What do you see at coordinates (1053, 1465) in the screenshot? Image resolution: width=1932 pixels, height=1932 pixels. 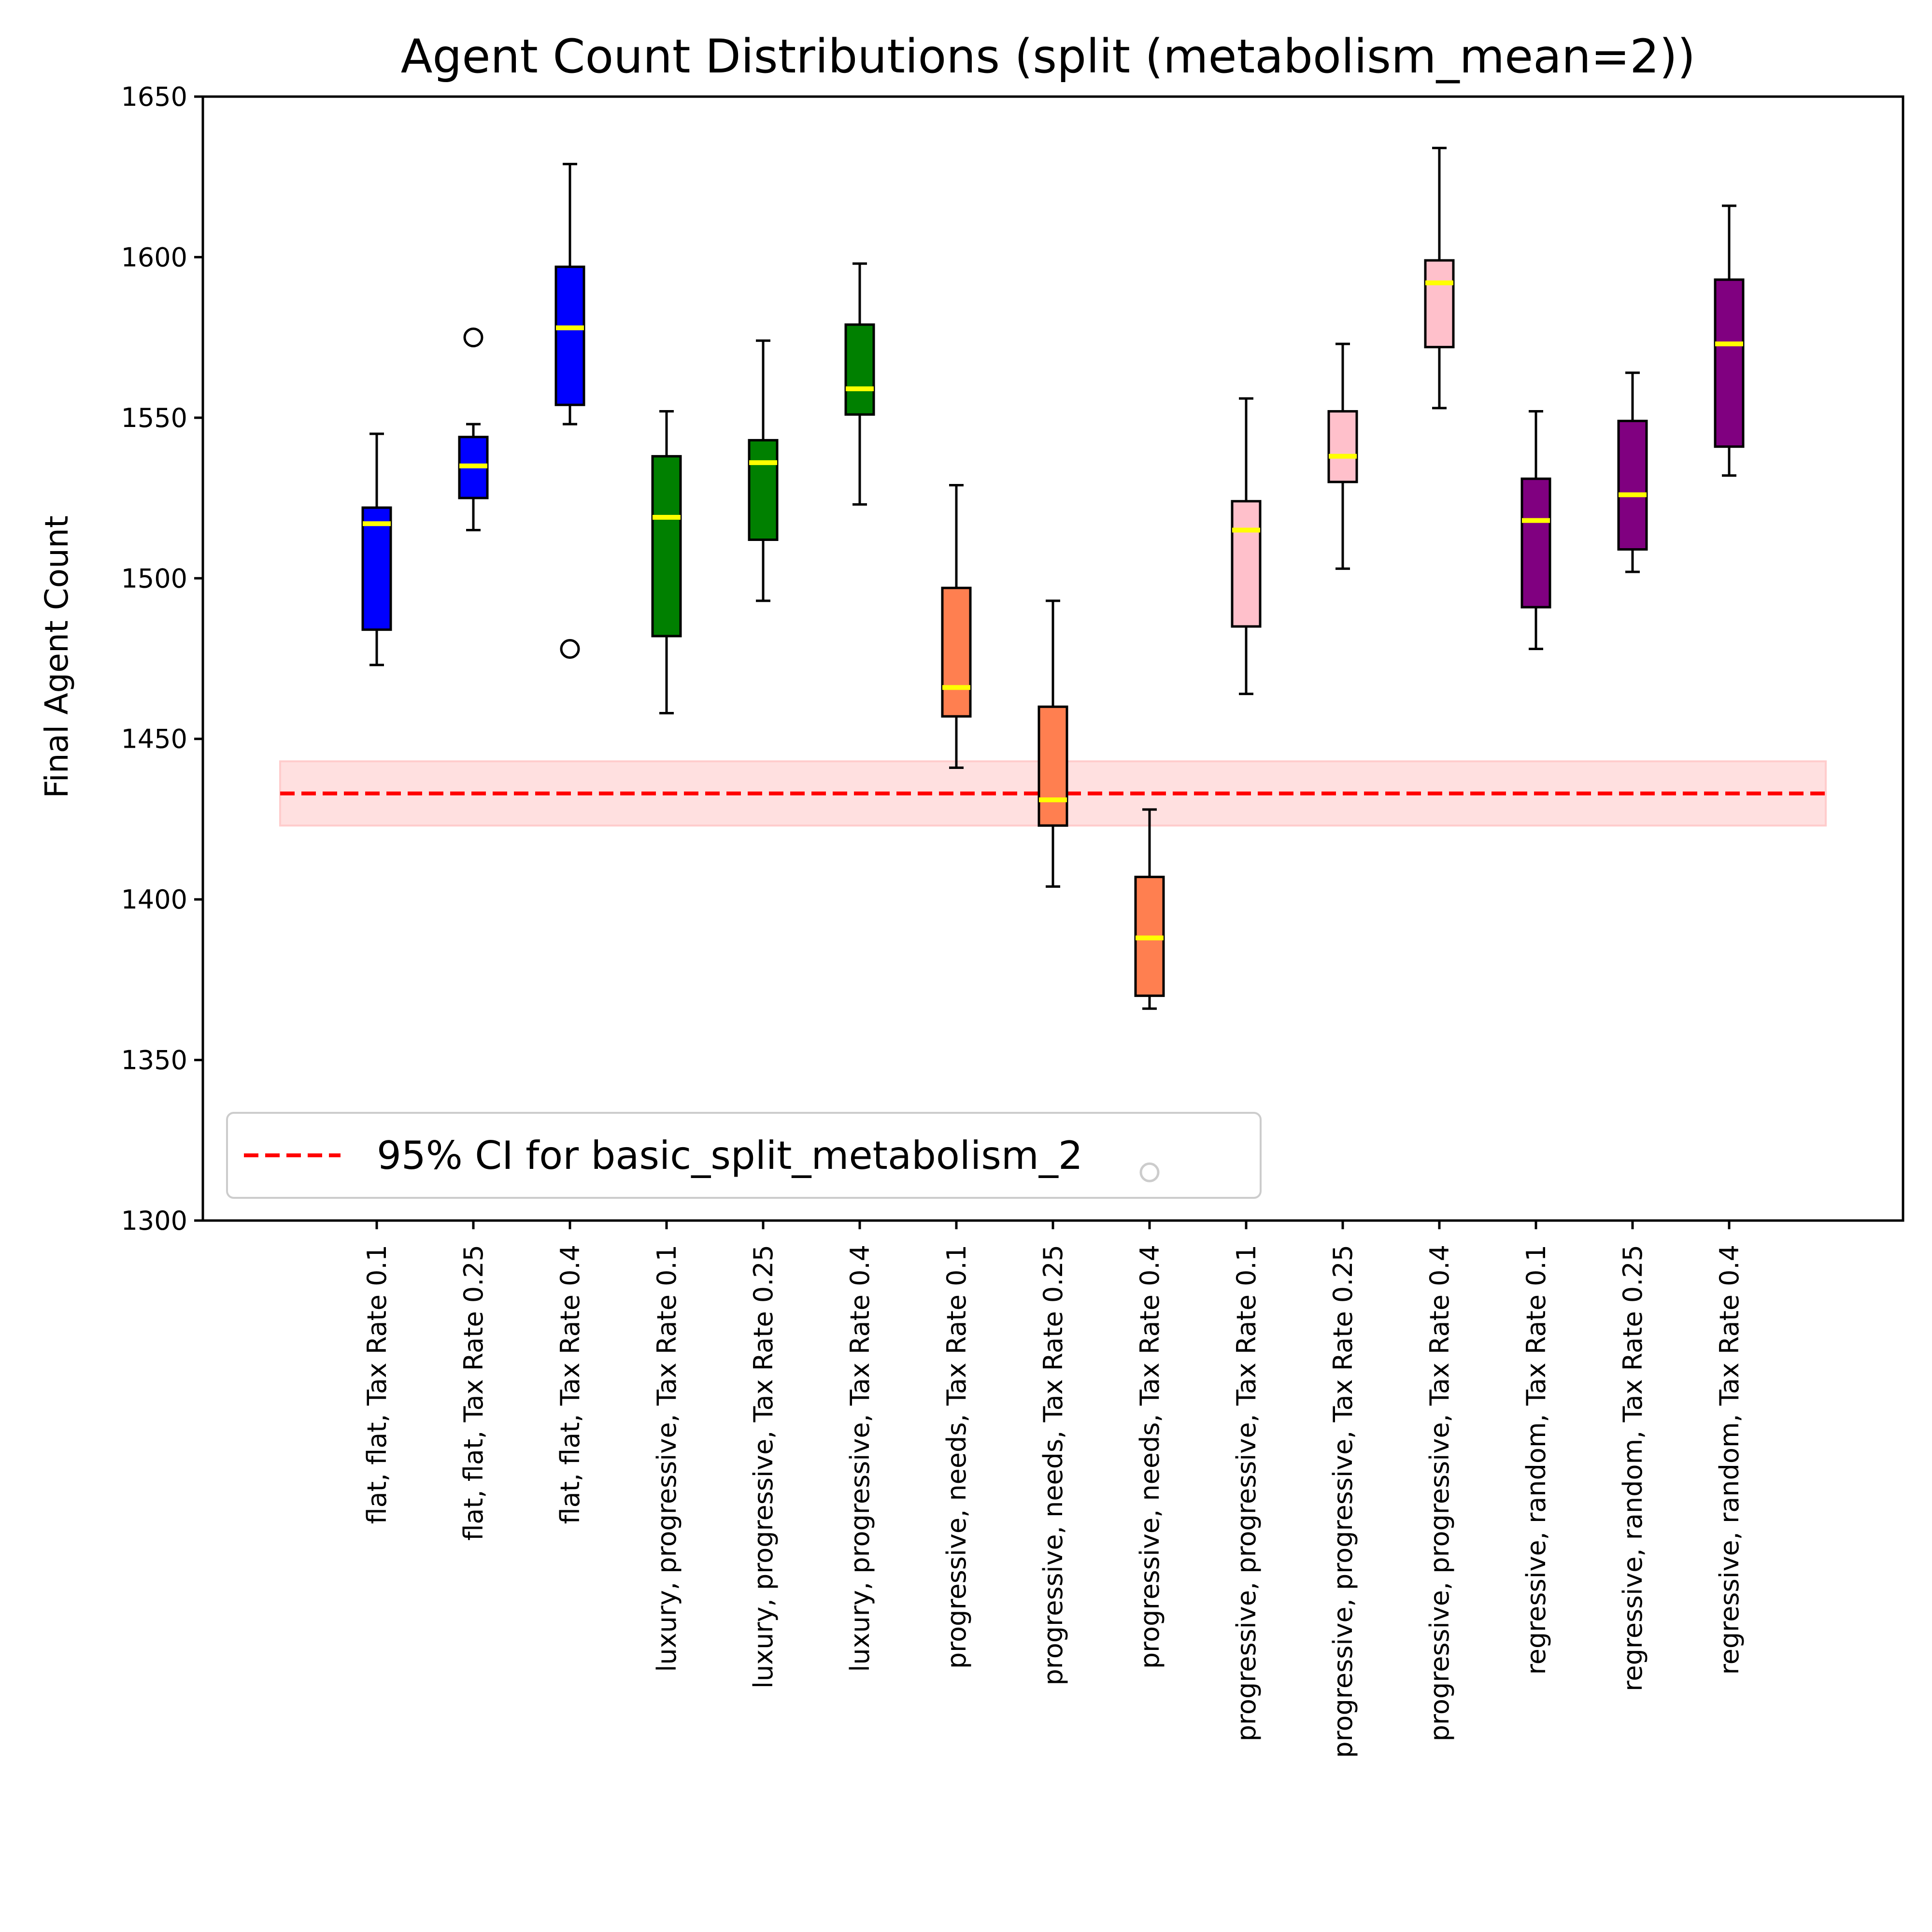 I see `x-tick-label: progressive, needs, Tax Rate 0.25` at bounding box center [1053, 1465].